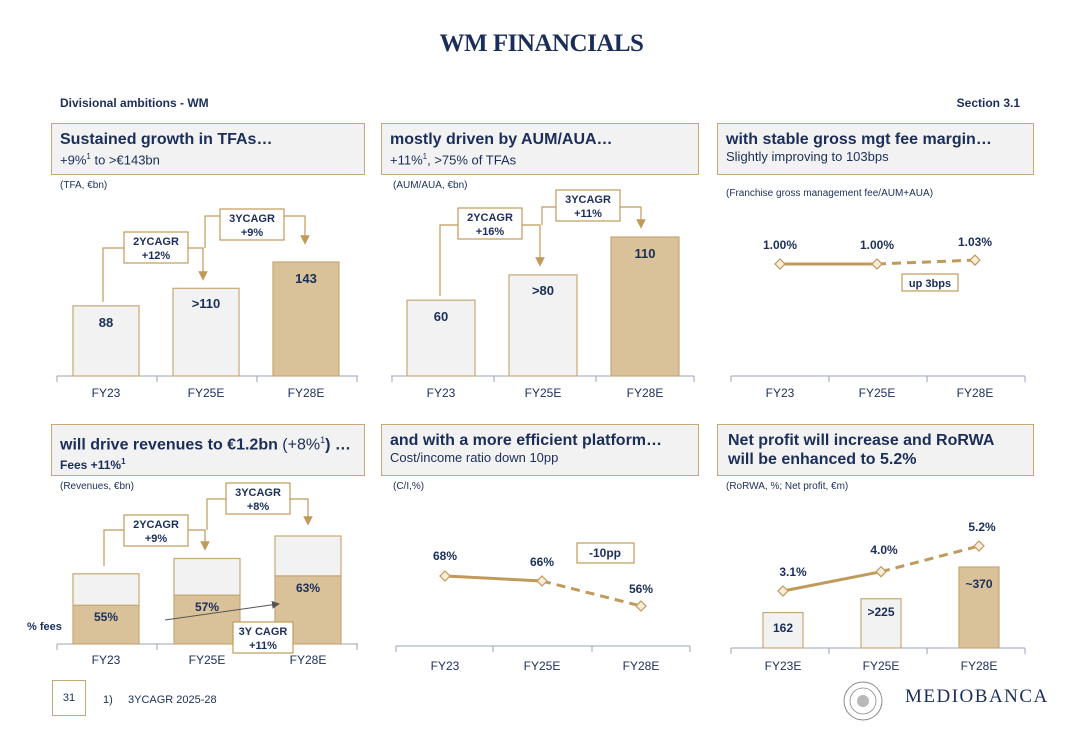  I want to click on page-number: 31, so click(69, 698).